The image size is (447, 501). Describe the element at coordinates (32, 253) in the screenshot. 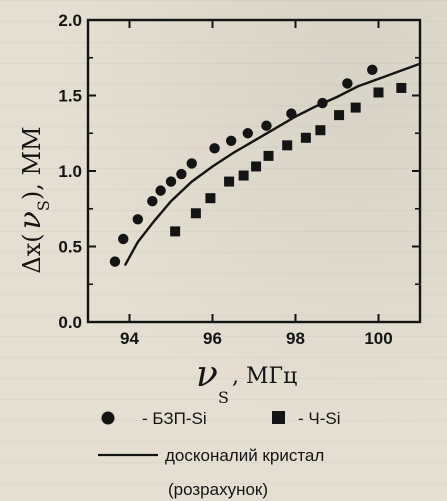

I see `y-axis-title-main: Δx(` at that location.